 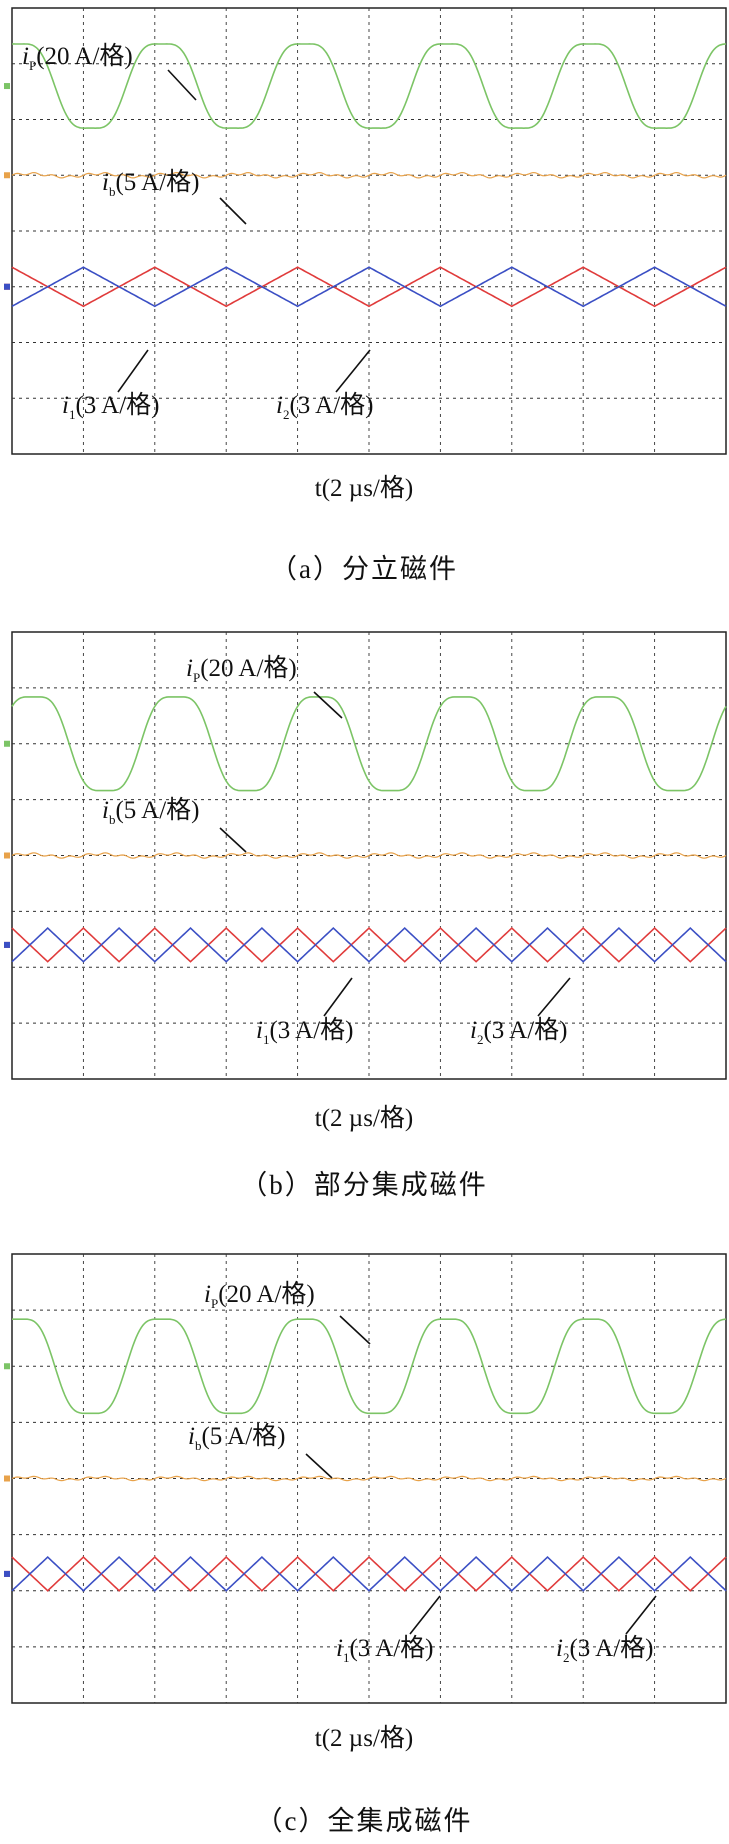 I want to click on label-var: i, so click(x=25, y=56).